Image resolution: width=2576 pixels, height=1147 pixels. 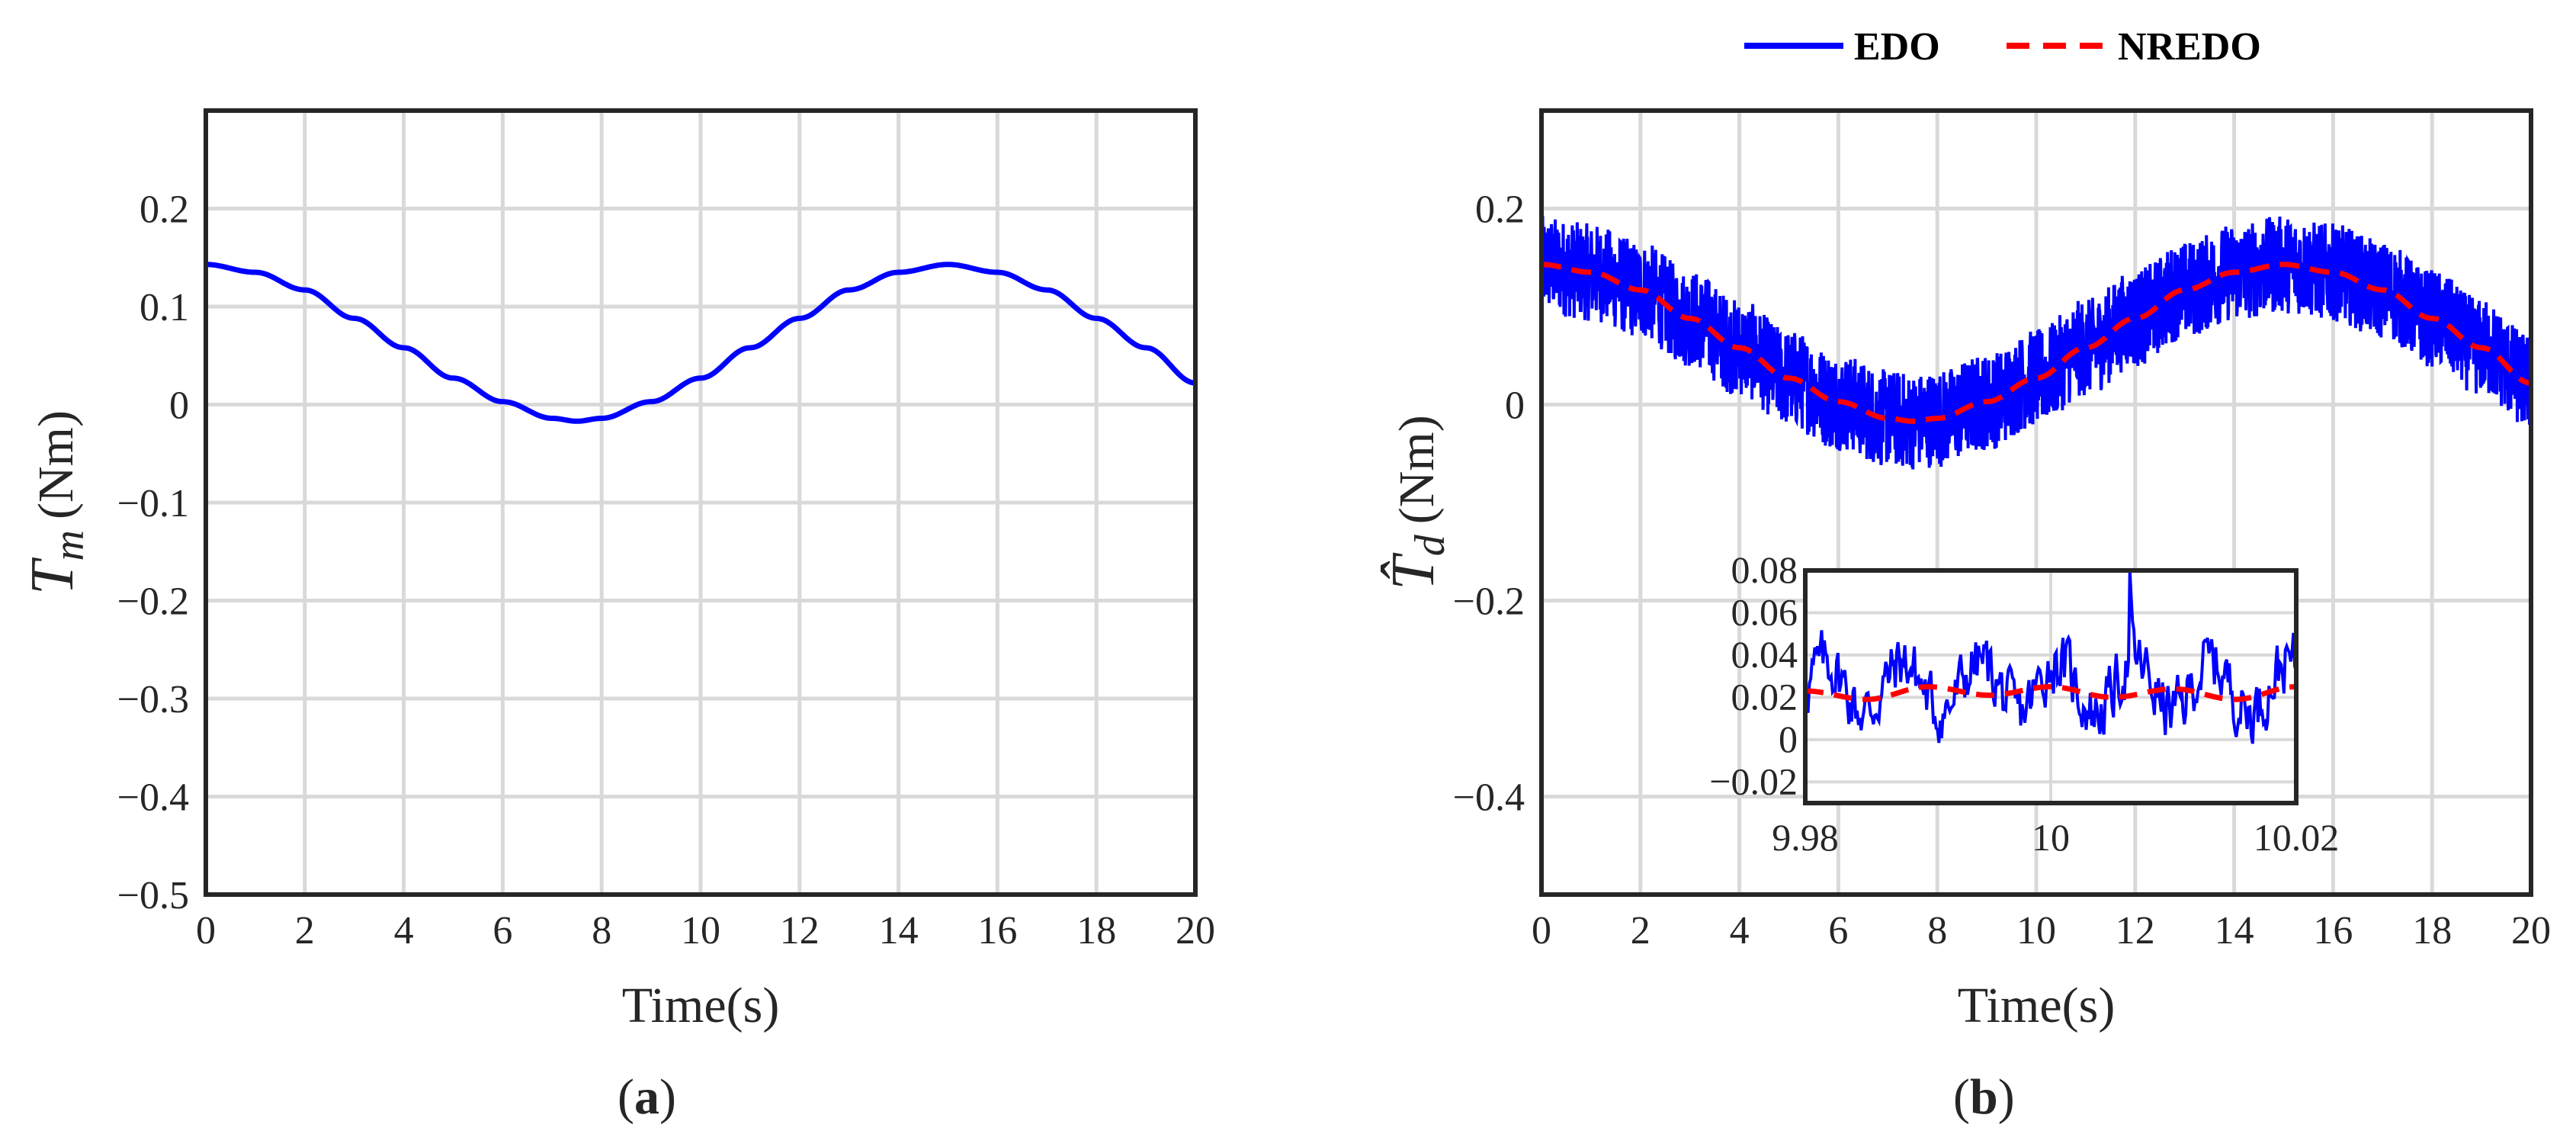 What do you see at coordinates (164, 307) in the screenshot?
I see `y-tick-label: 0.1` at bounding box center [164, 307].